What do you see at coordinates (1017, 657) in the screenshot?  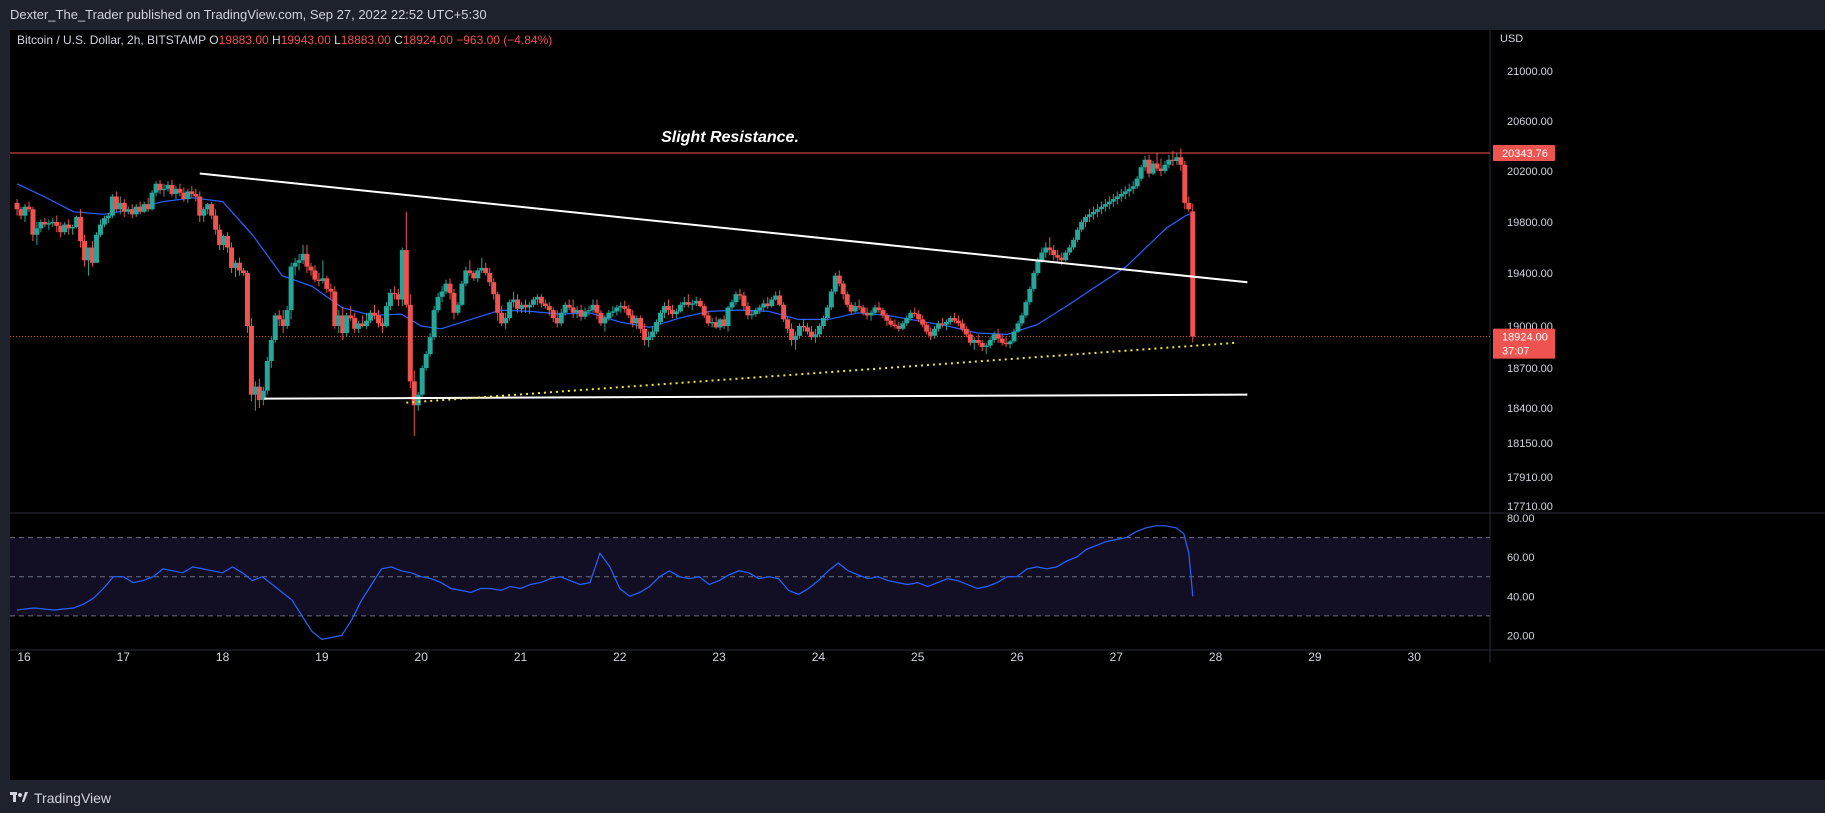 I see `date-tick-label: 26` at bounding box center [1017, 657].